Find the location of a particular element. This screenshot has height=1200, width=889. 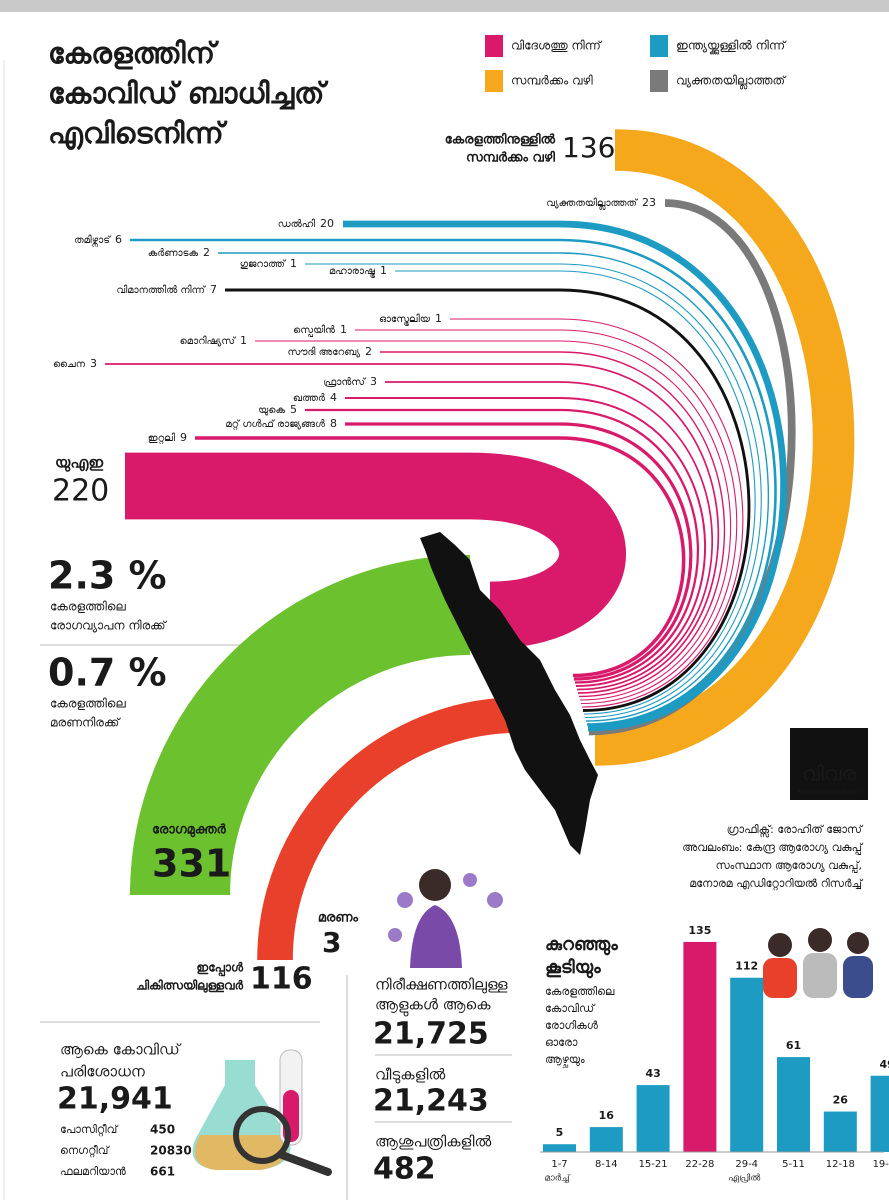

chart-subtitle: കേരളത്തിലെ is located at coordinates (580, 991).